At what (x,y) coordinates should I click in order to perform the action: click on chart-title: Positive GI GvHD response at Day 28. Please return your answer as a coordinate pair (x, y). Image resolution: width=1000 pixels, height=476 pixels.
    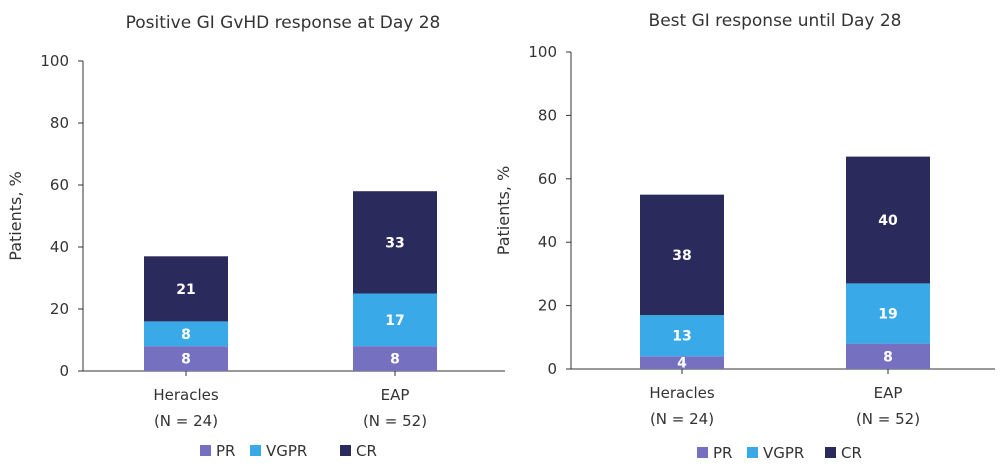
    Looking at the image, I should click on (283, 23).